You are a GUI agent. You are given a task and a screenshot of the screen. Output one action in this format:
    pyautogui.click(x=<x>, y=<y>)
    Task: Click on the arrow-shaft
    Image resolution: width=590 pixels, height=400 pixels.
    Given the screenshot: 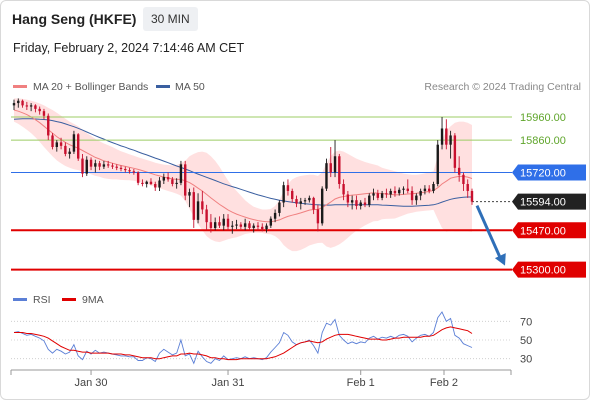 What is the action you would take?
    pyautogui.click(x=489, y=232)
    